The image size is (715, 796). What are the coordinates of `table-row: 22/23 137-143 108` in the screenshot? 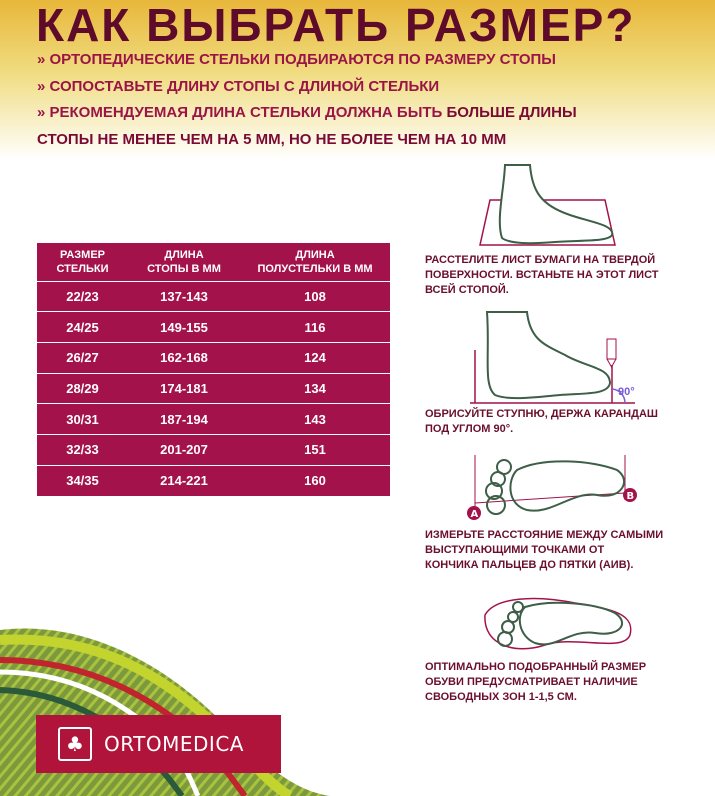 It's located at (213, 297).